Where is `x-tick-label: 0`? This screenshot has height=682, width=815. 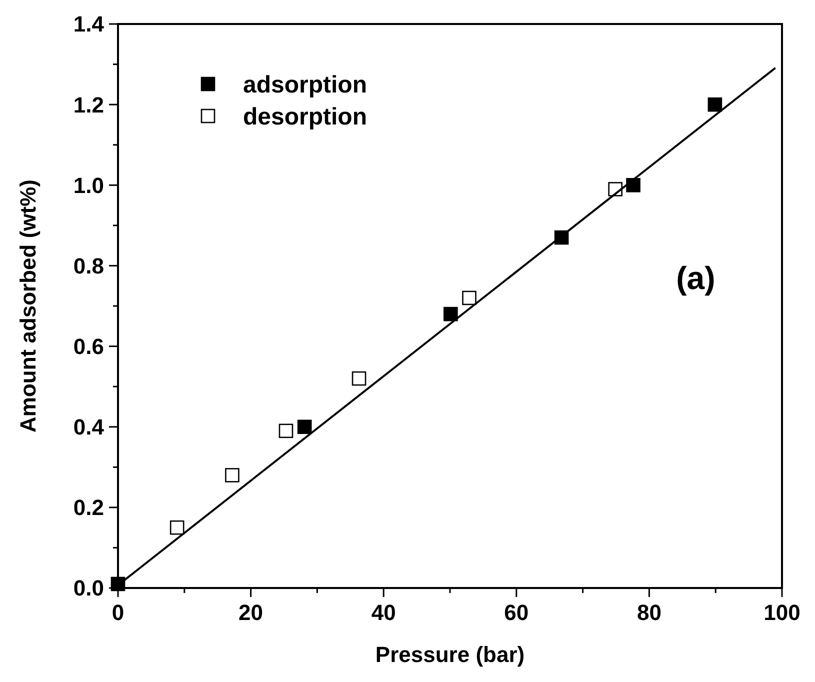
x-tick-label: 0 is located at coordinates (118, 612).